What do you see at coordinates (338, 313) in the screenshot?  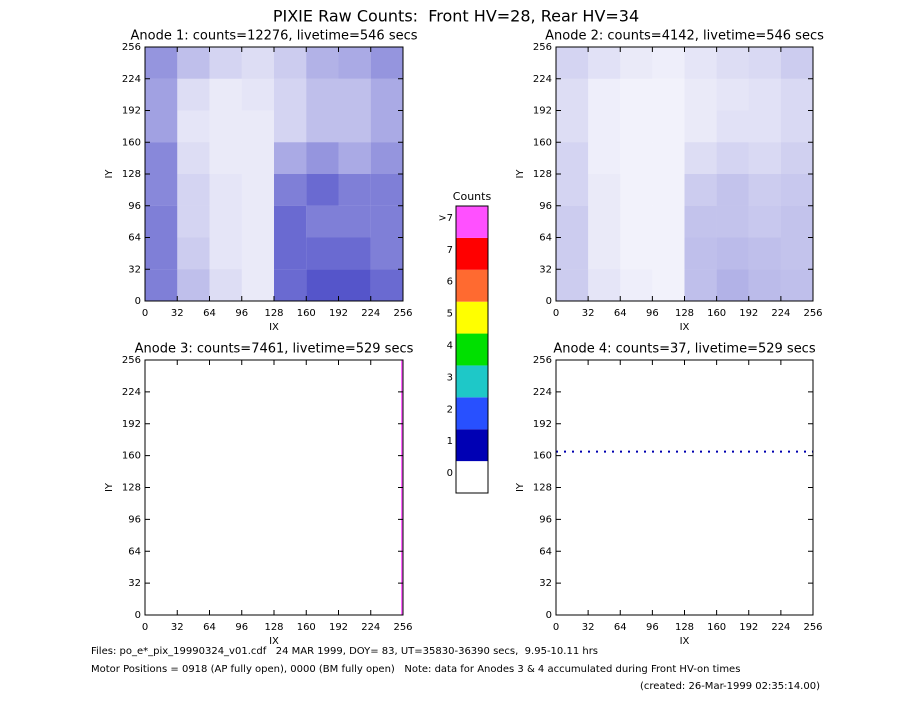 I see `x-tick-label: 192` at bounding box center [338, 313].